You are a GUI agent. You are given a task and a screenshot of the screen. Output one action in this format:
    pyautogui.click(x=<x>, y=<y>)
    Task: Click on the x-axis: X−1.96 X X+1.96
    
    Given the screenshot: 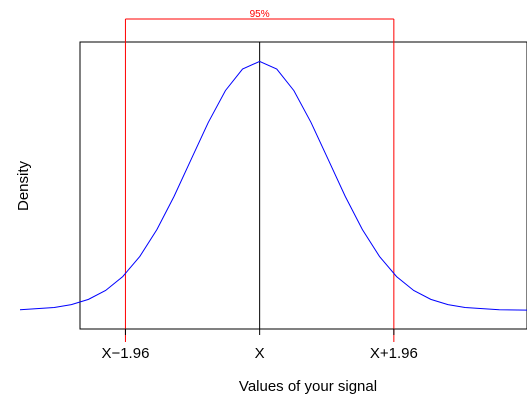 What is the action you would take?
    pyautogui.click(x=259, y=345)
    